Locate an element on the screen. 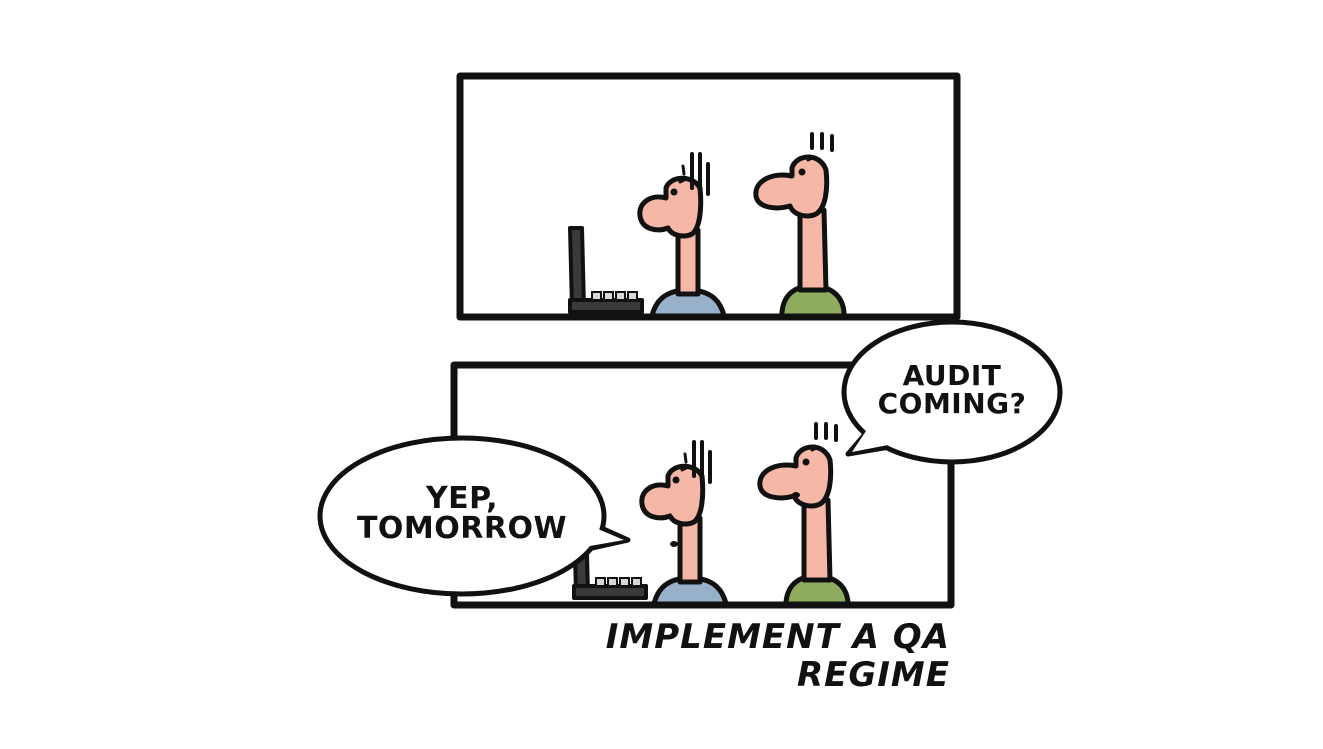 The width and height of the screenshot is (1323, 749). speech-text-yep-line1: YEP, is located at coordinates (462, 498).